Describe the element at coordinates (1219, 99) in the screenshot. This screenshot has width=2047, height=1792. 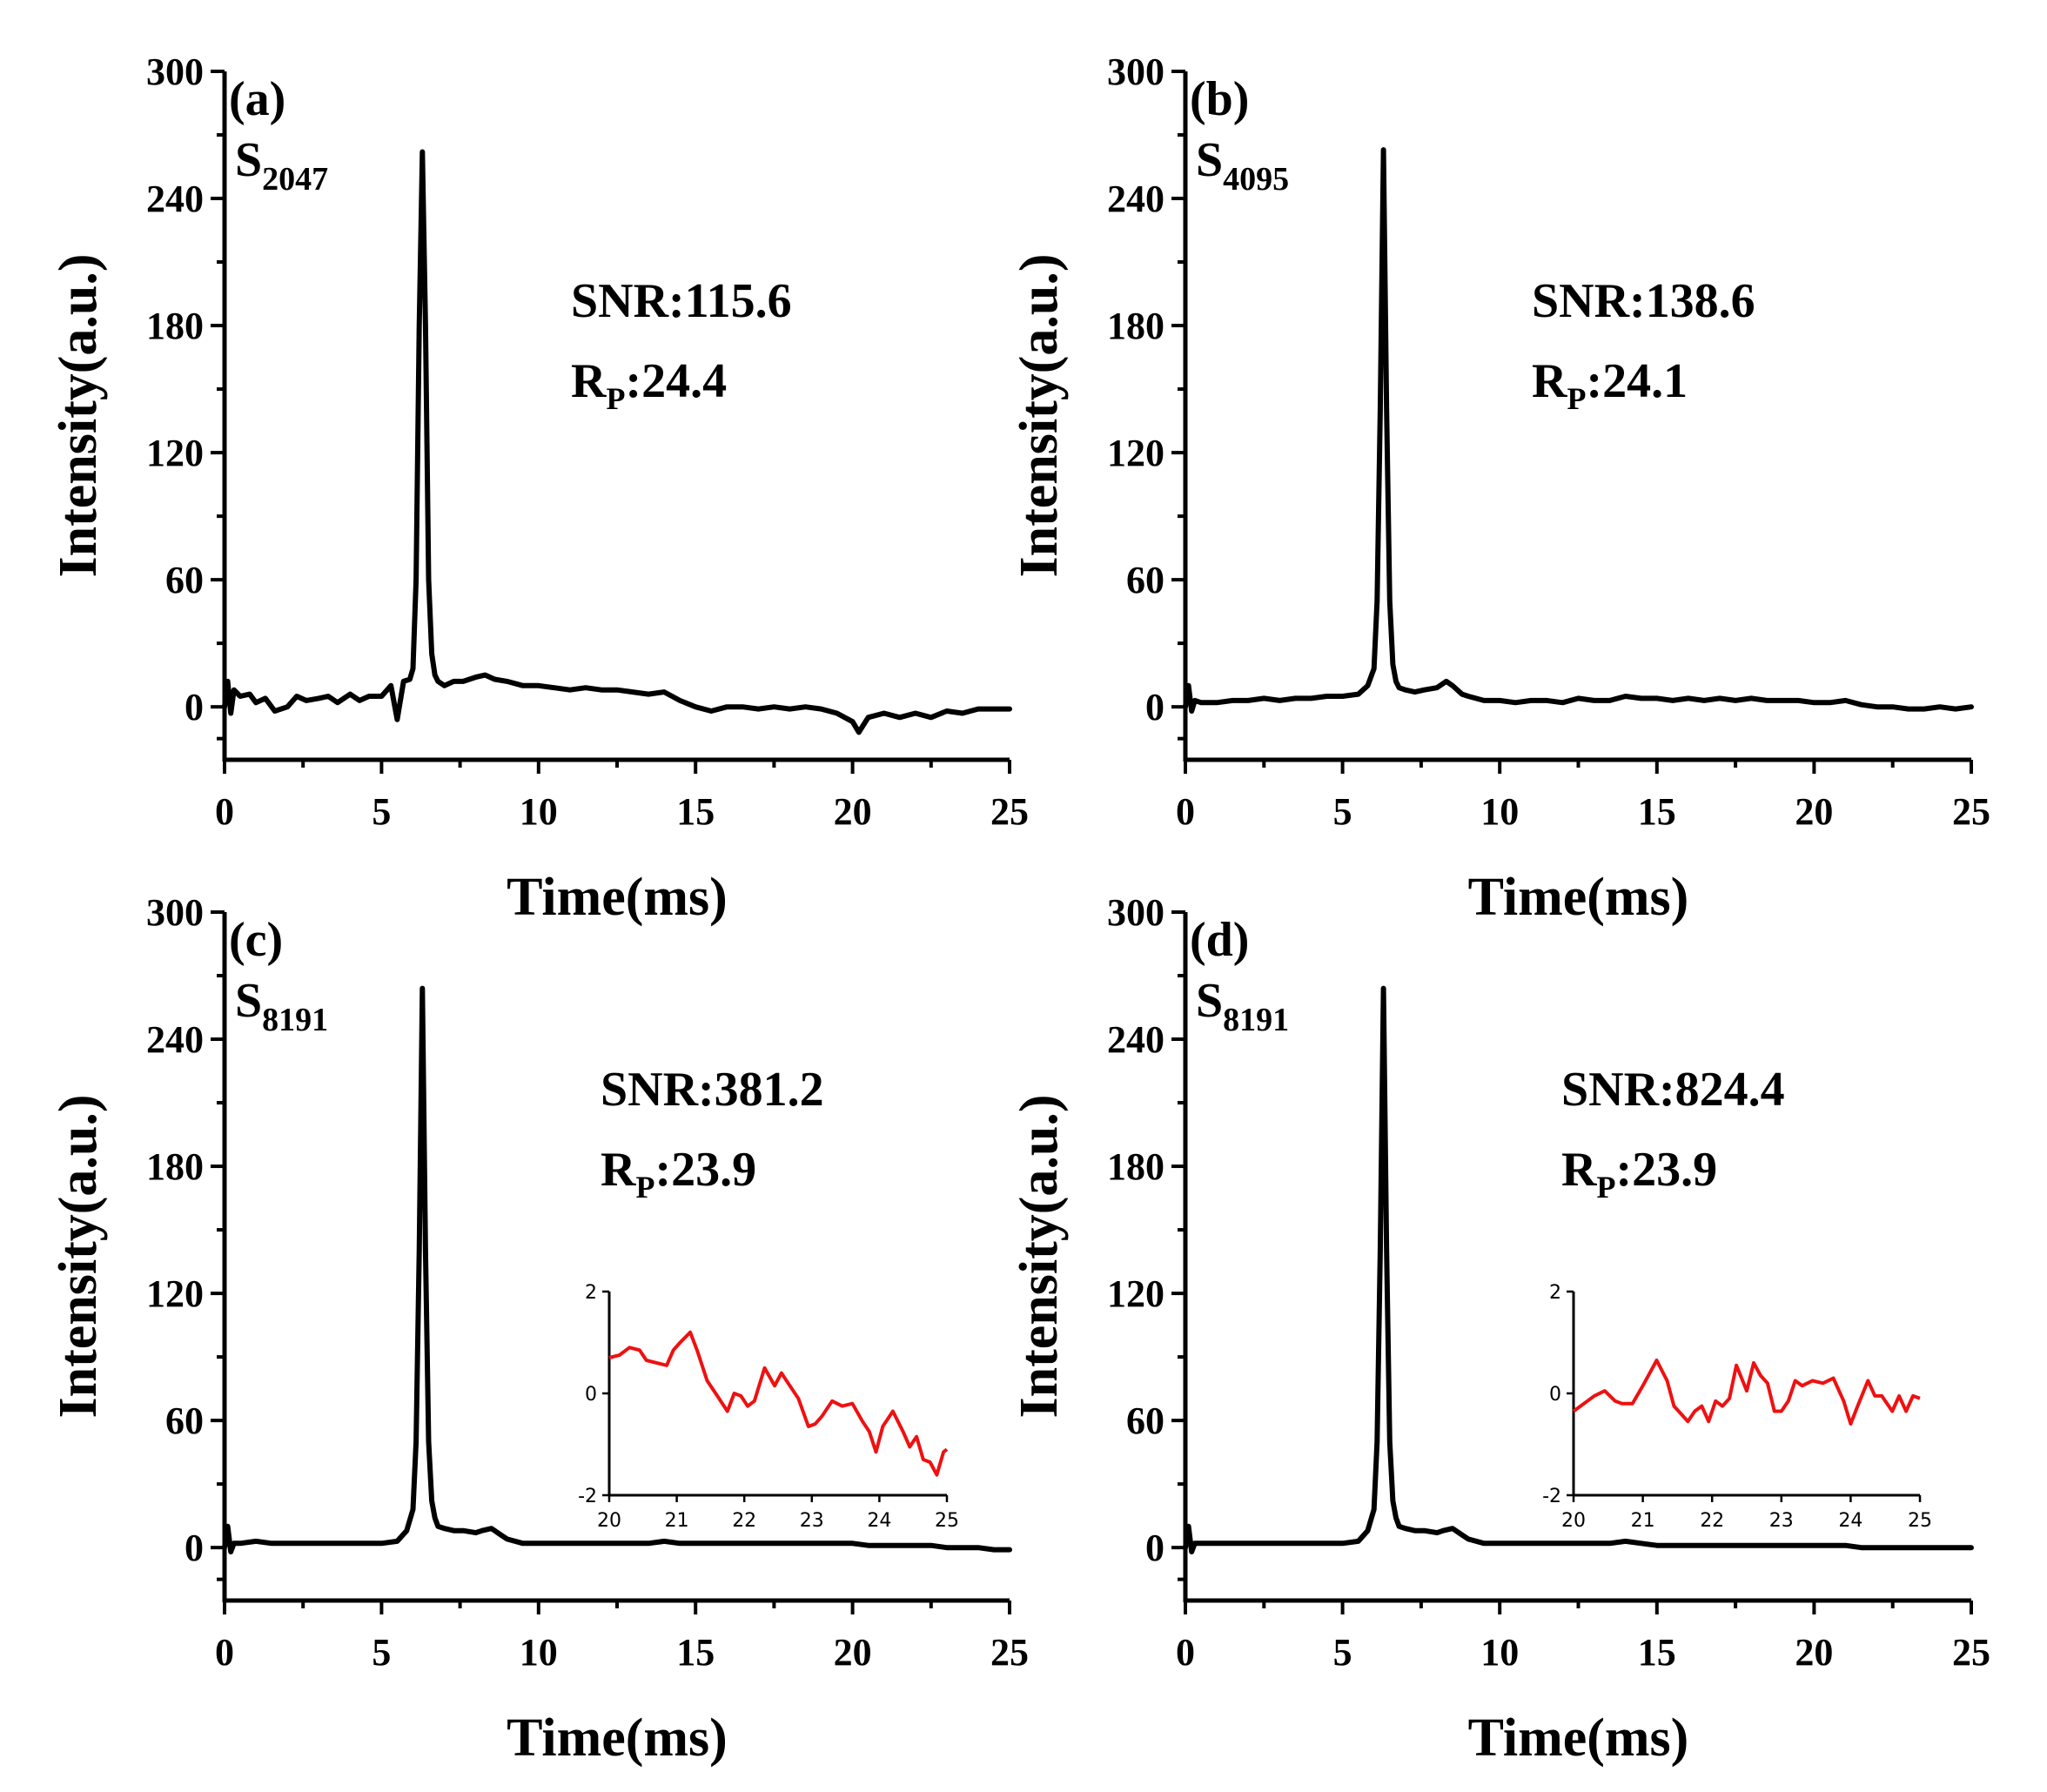
I see `panel-label: (b)` at that location.